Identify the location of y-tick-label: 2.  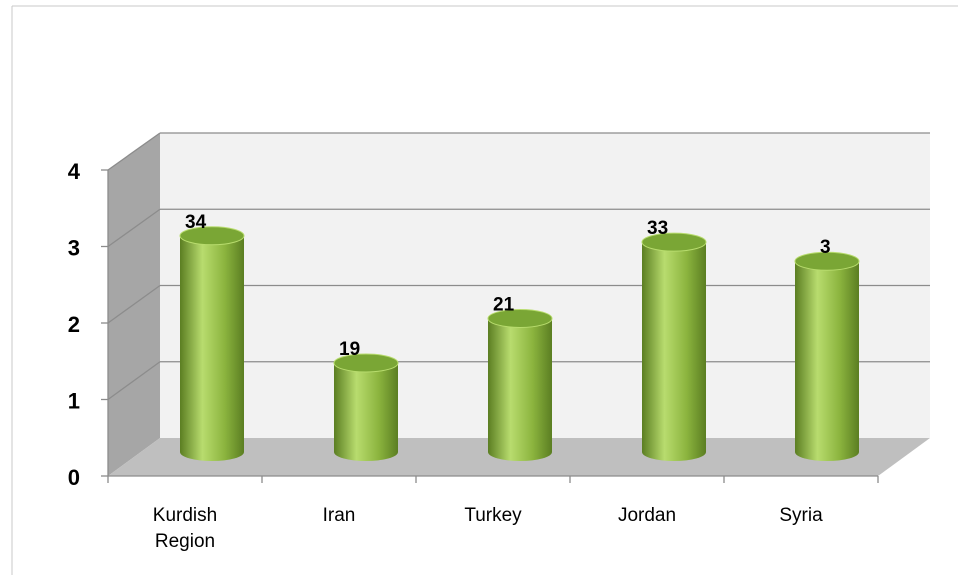
(74, 324).